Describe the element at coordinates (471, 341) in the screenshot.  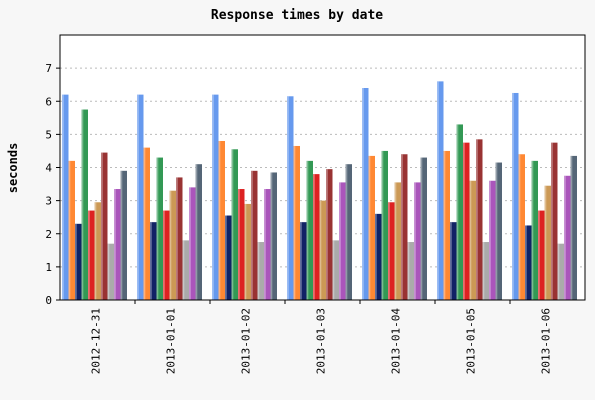
I see `x-tick-label: 2013-01-05` at that location.